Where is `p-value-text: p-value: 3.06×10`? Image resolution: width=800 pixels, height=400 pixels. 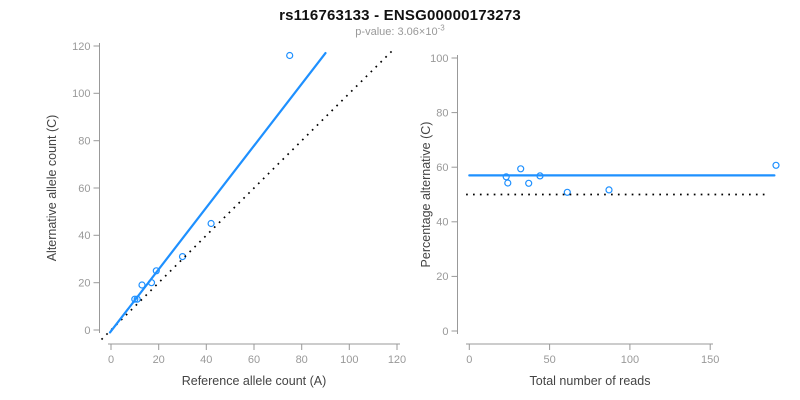
p-value-text: p-value: 3.06×10 is located at coordinates (396, 32).